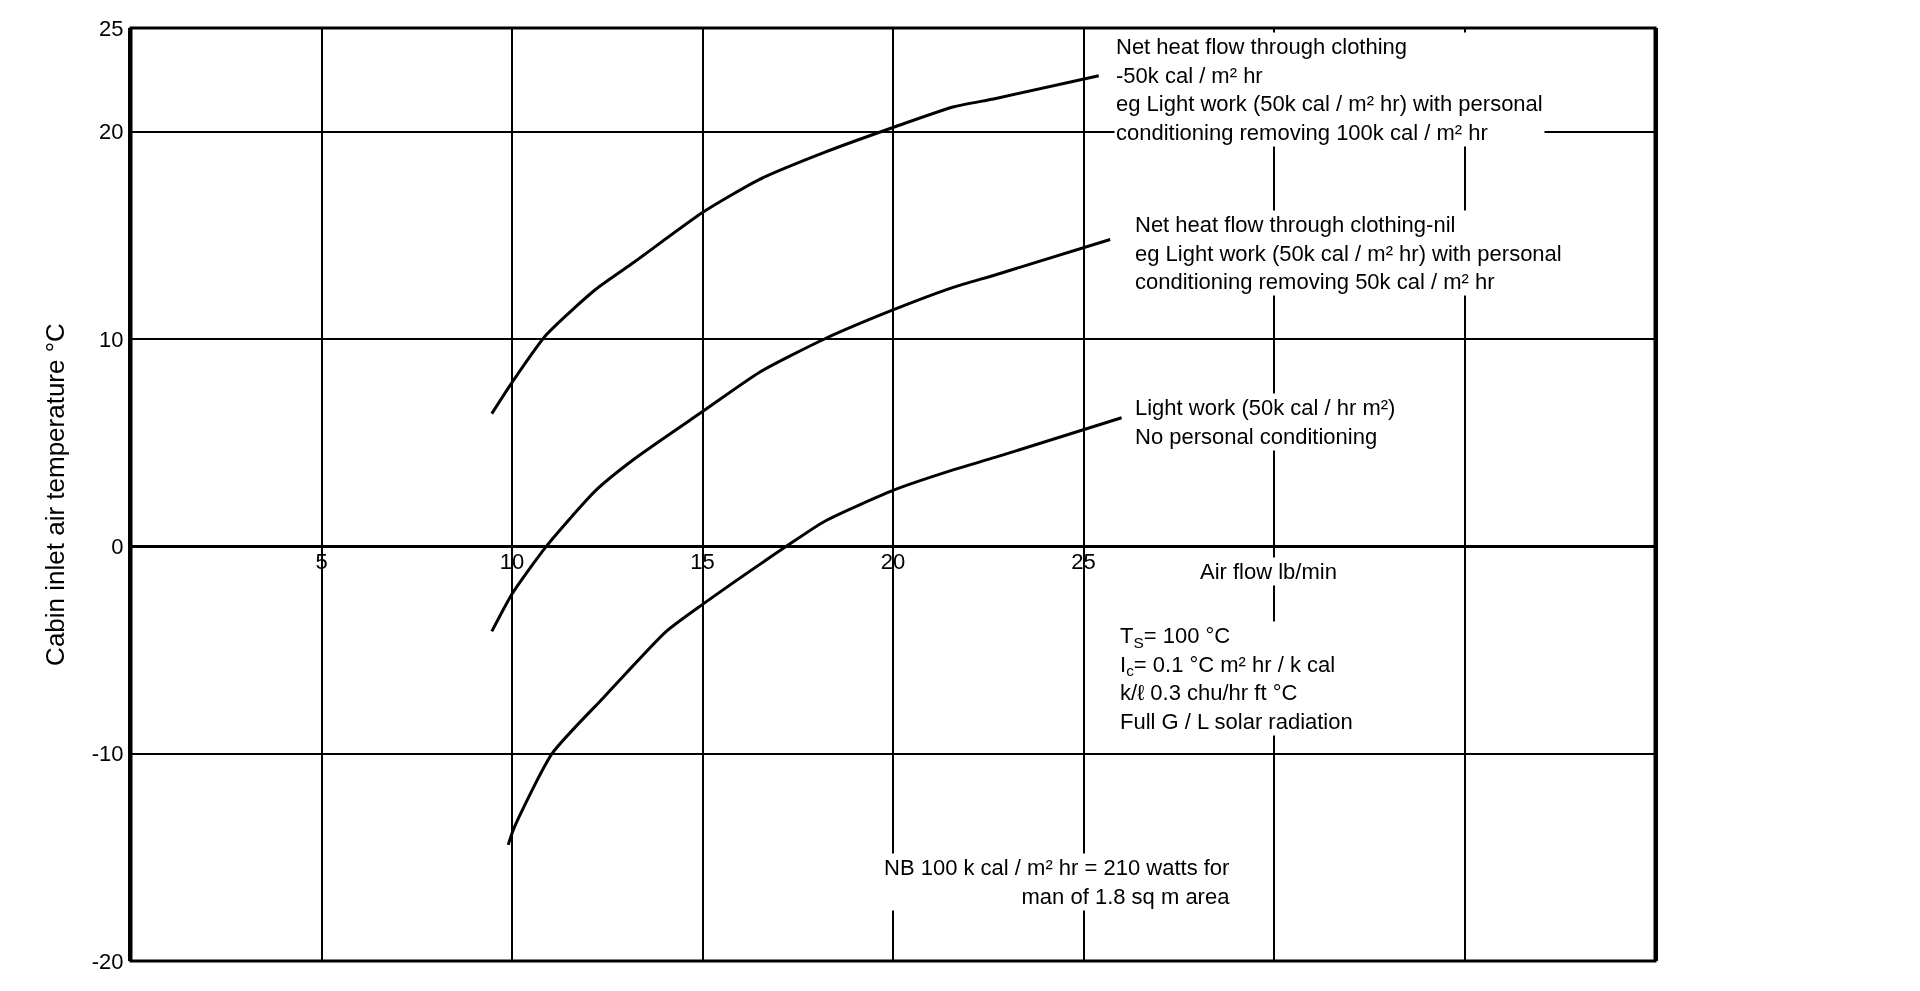 The height and width of the screenshot is (991, 1920). Describe the element at coordinates (1348, 253) in the screenshot. I see `annotation: Net heat flow through clothing-nil eg Light work (50k cal / m² hr) with personal conditioning removing 50k cal / m² hr` at that location.